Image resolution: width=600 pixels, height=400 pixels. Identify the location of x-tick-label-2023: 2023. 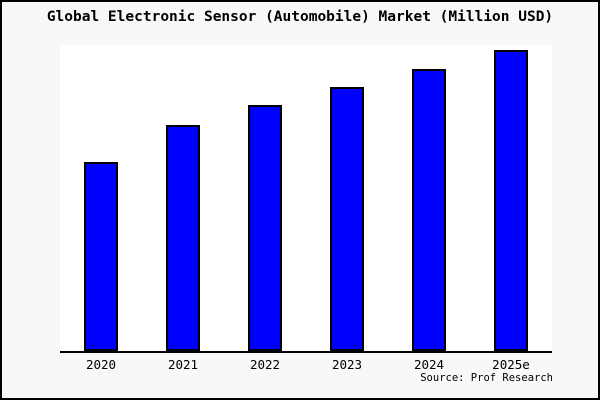
(347, 364).